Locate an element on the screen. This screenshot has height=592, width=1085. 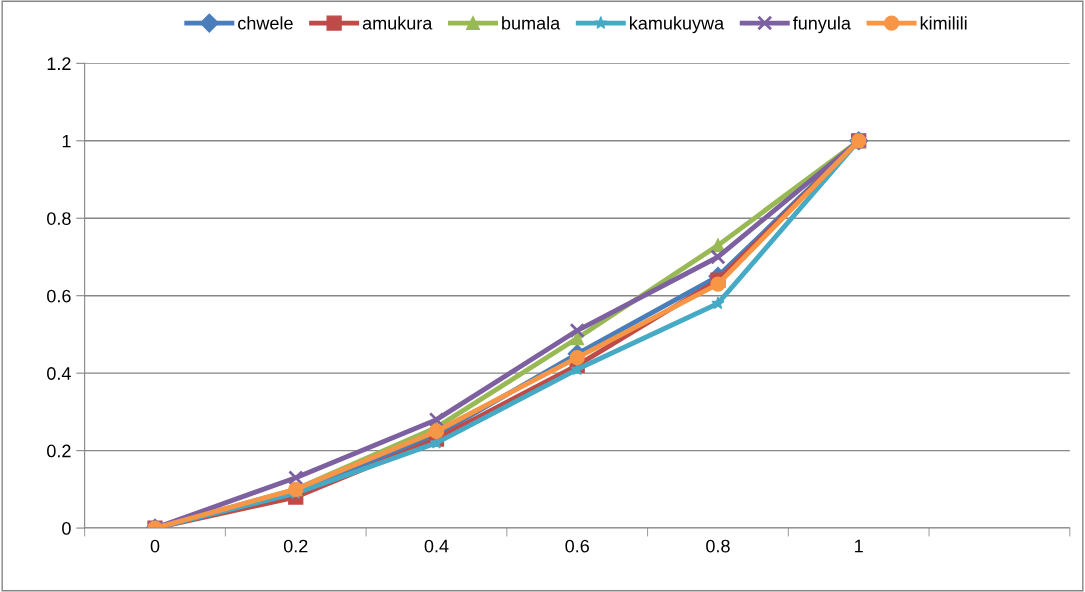
legend-label: bumala is located at coordinates (531, 23).